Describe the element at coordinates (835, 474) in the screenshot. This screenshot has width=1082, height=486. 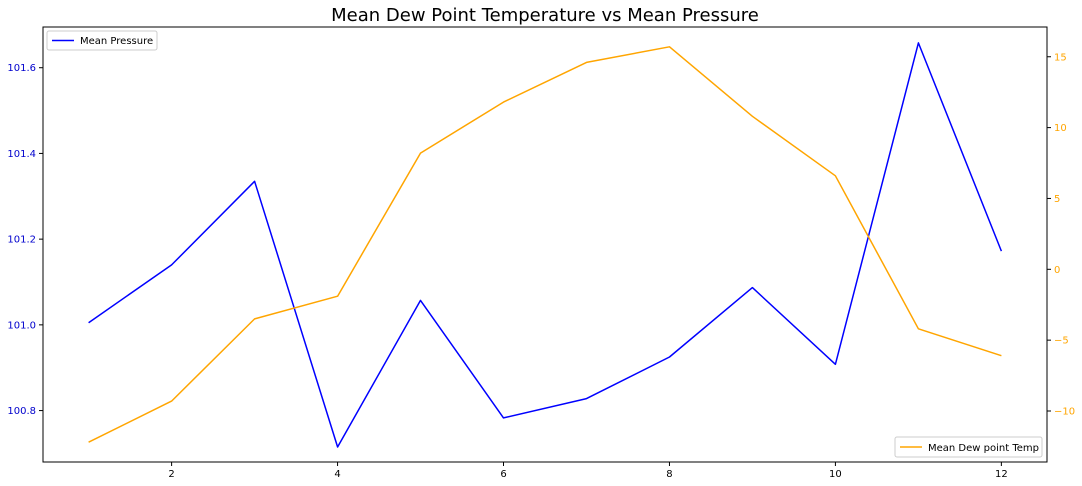
I see `x-tick-label-10: 10` at that location.